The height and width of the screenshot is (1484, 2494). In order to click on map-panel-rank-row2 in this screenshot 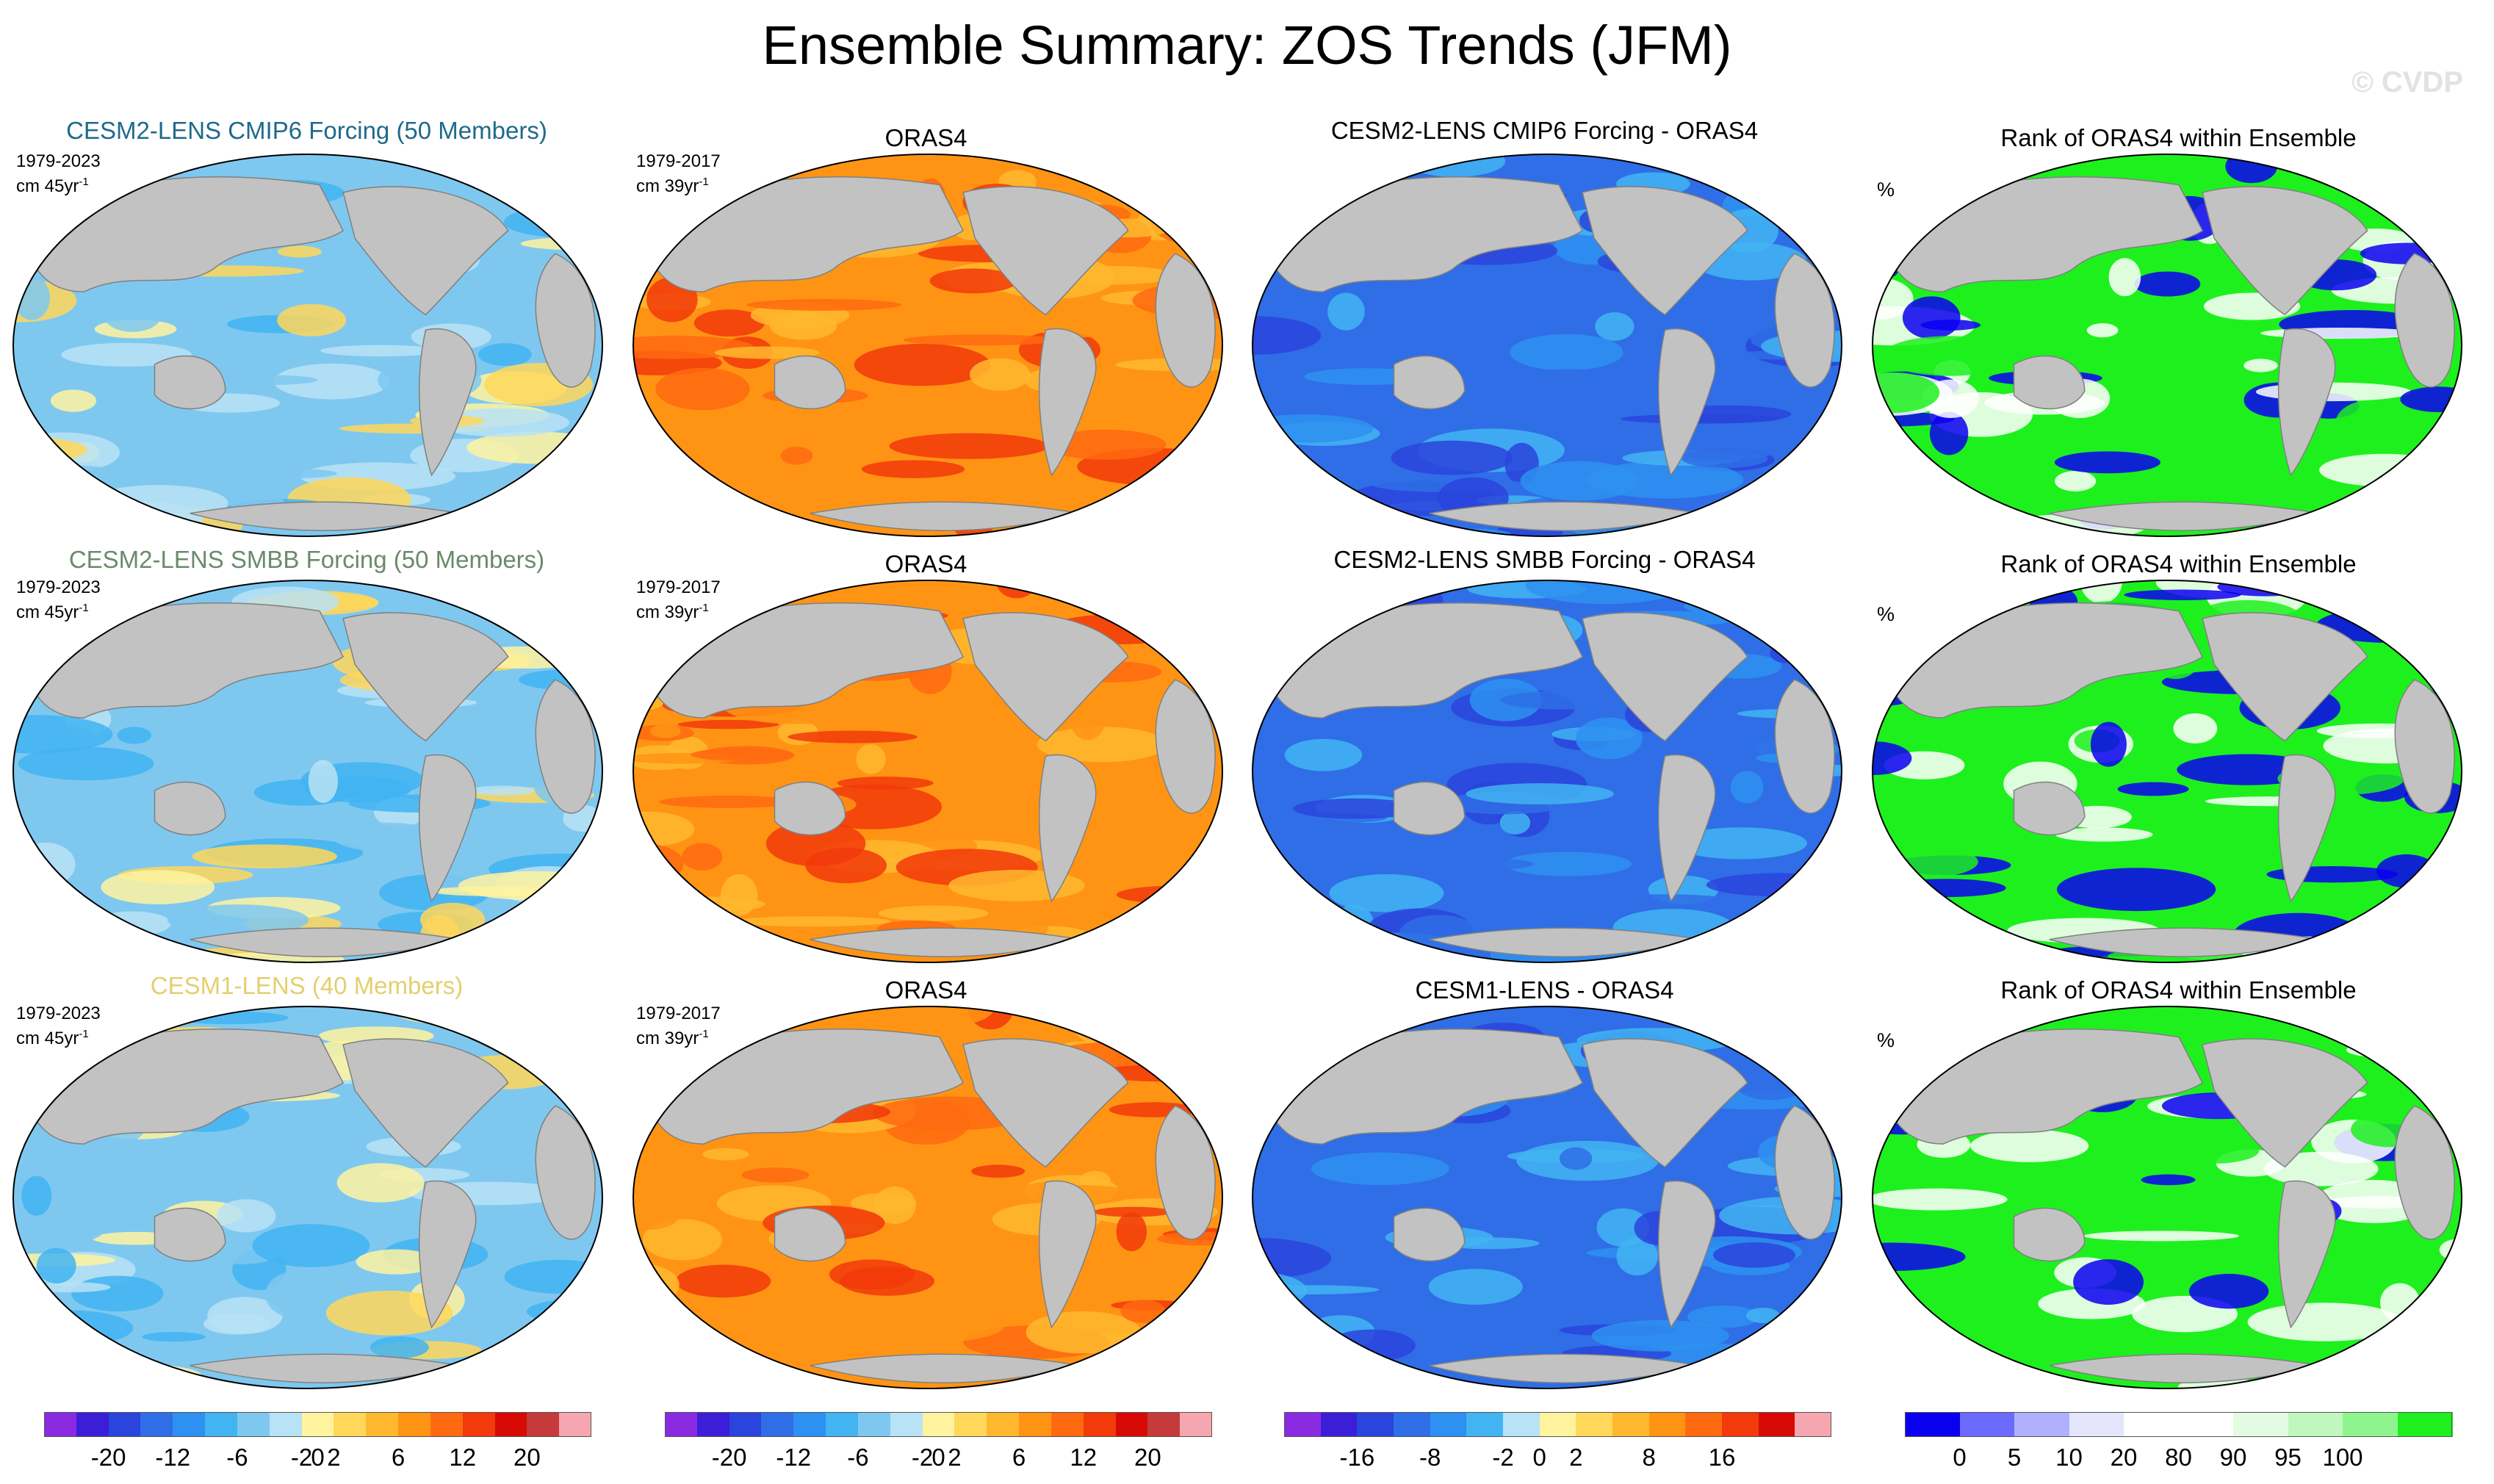, I will do `click(2167, 771)`.